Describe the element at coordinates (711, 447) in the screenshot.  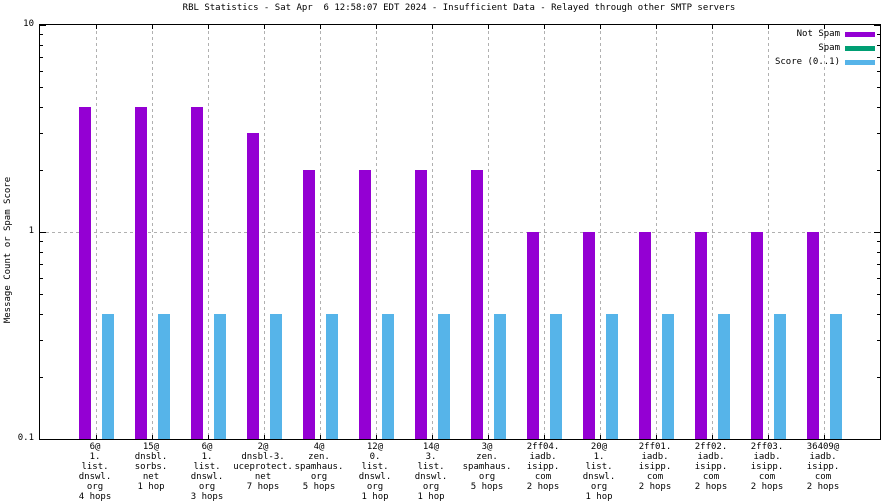
I see `x-label-line: 2ff02.` at that location.